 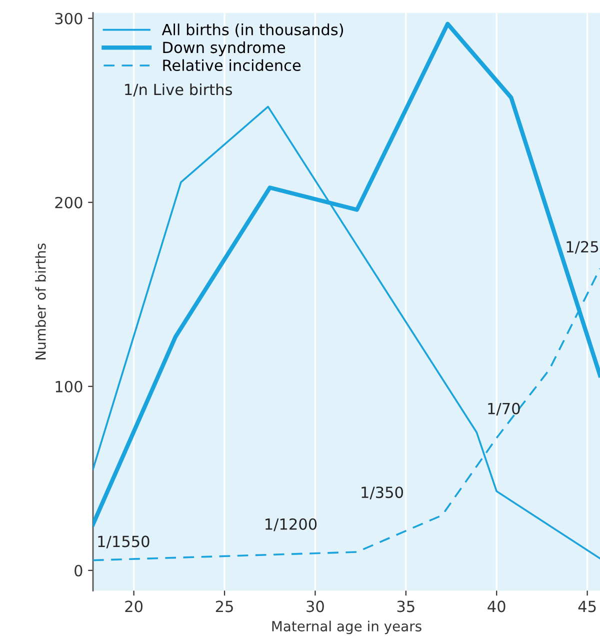 What do you see at coordinates (497, 606) in the screenshot?
I see `x-tick-label: 40` at bounding box center [497, 606].